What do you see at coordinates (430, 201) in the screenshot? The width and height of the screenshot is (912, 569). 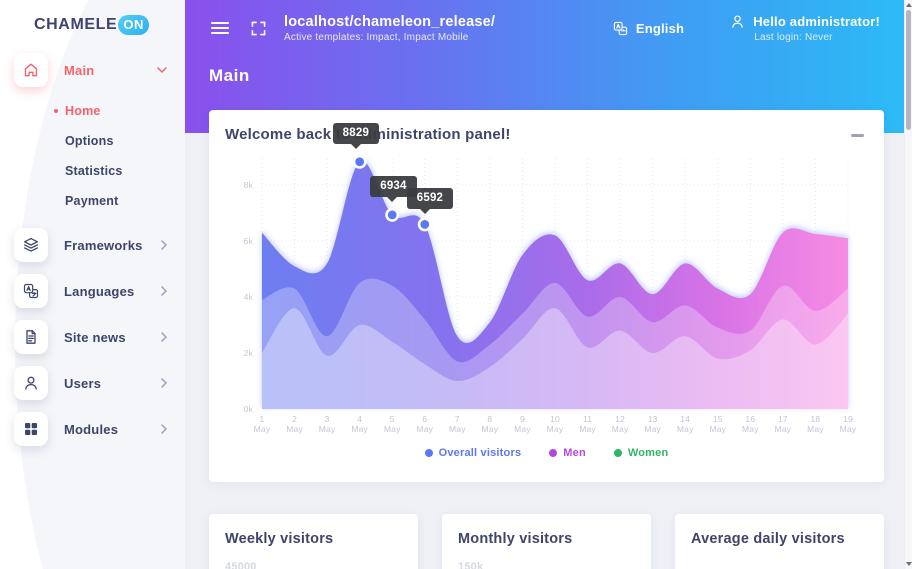 I see `chart-tooltip: 6592` at bounding box center [430, 201].